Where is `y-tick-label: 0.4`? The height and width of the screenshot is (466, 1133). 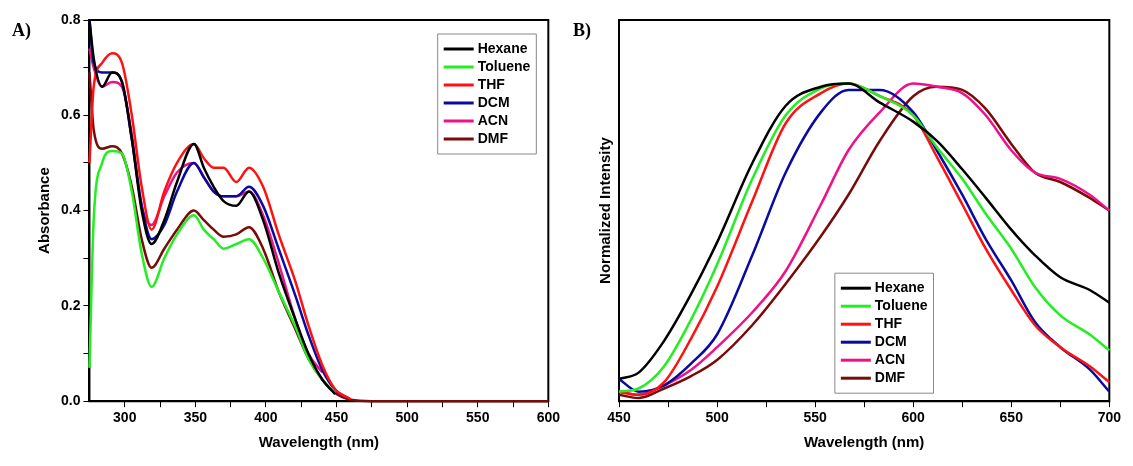
y-tick-label: 0.4 is located at coordinates (70, 209).